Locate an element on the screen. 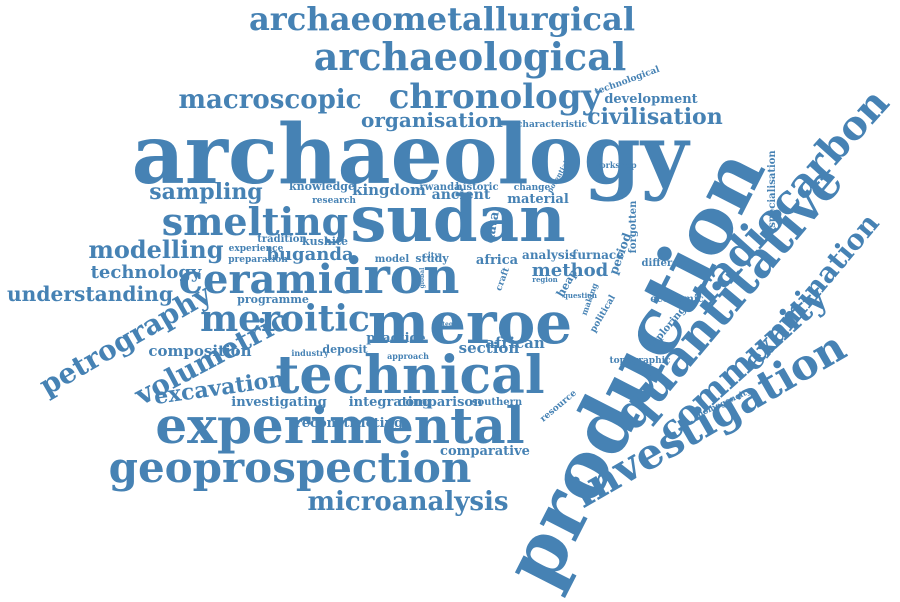  cloud-word-iron: iron is located at coordinates (401, 275).